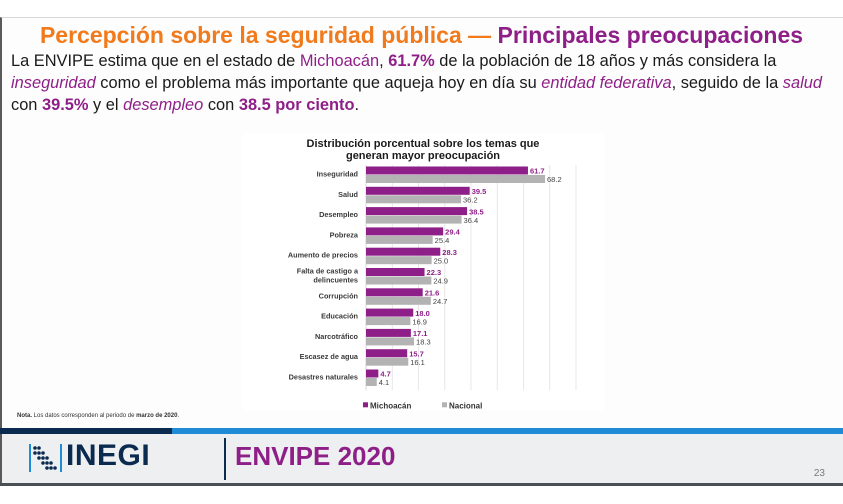  What do you see at coordinates (225, 459) in the screenshot?
I see `footer-divider` at bounding box center [225, 459].